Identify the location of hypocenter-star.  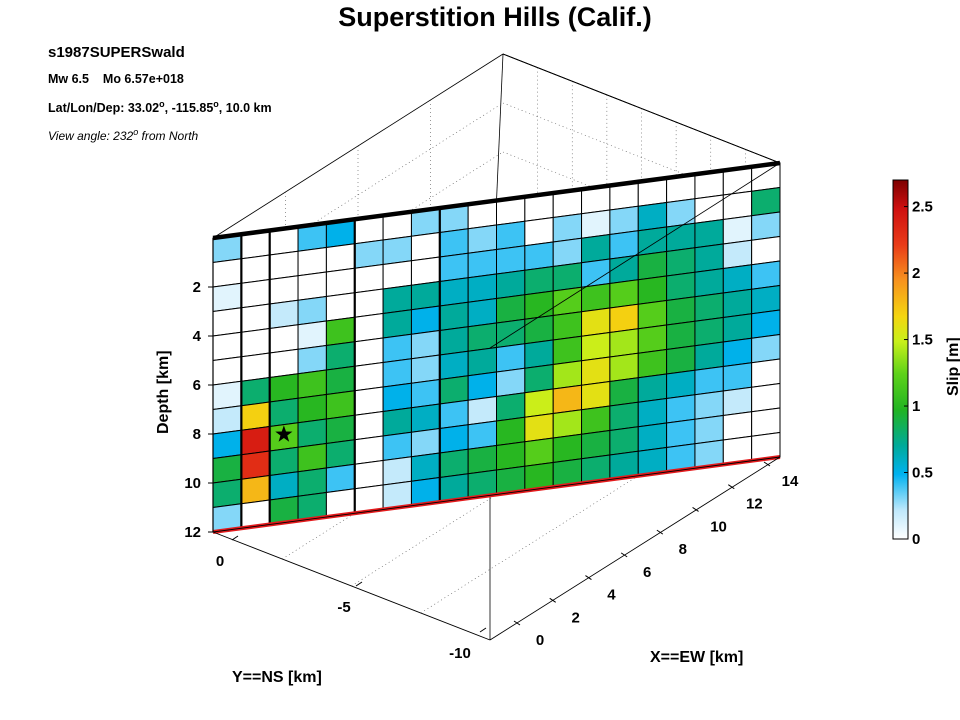
(284, 433).